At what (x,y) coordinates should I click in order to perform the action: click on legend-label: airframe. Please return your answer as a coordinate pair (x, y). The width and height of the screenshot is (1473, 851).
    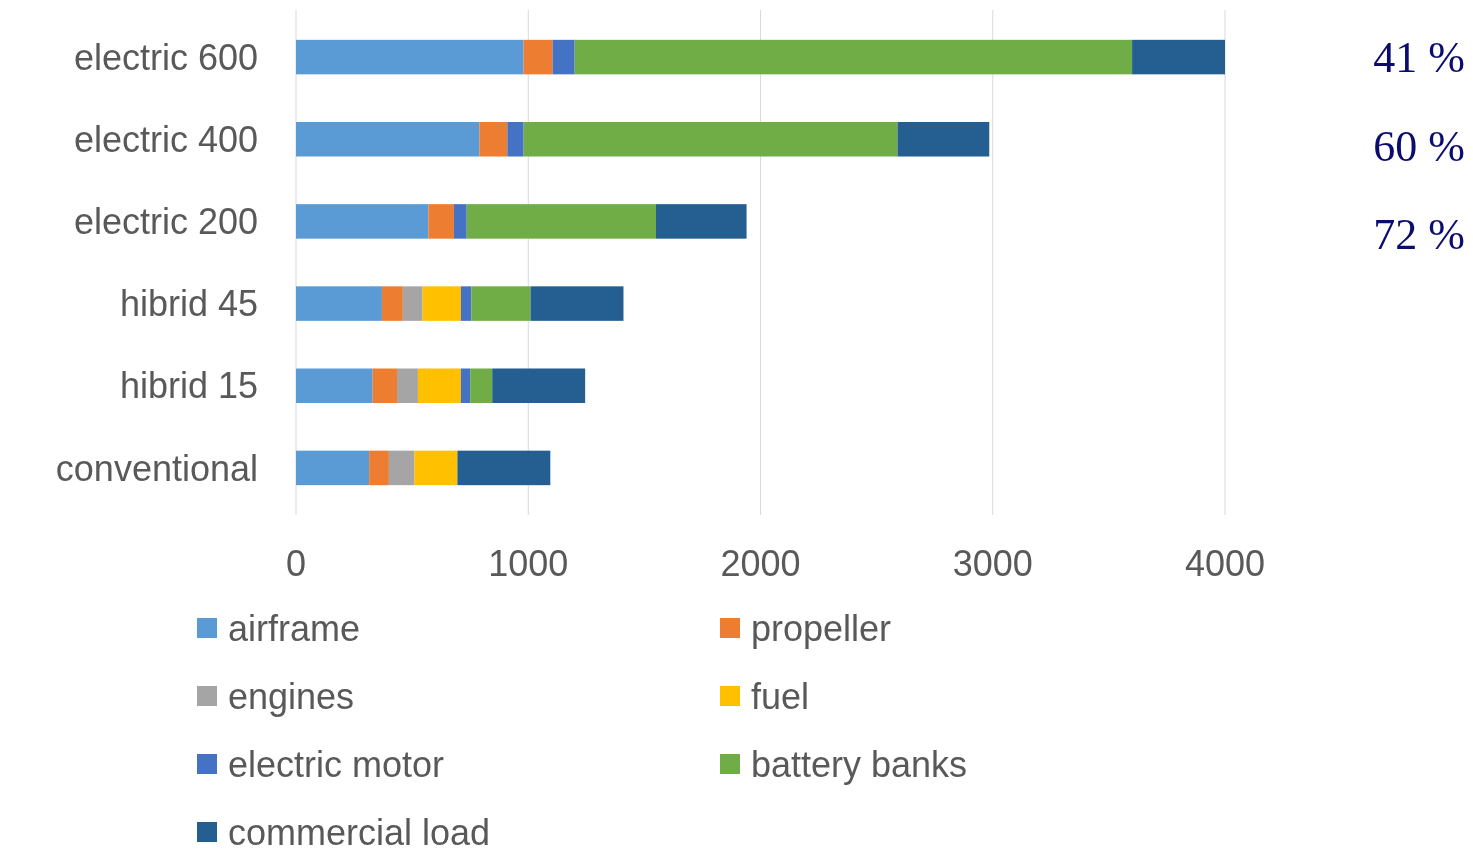
    Looking at the image, I should click on (294, 628).